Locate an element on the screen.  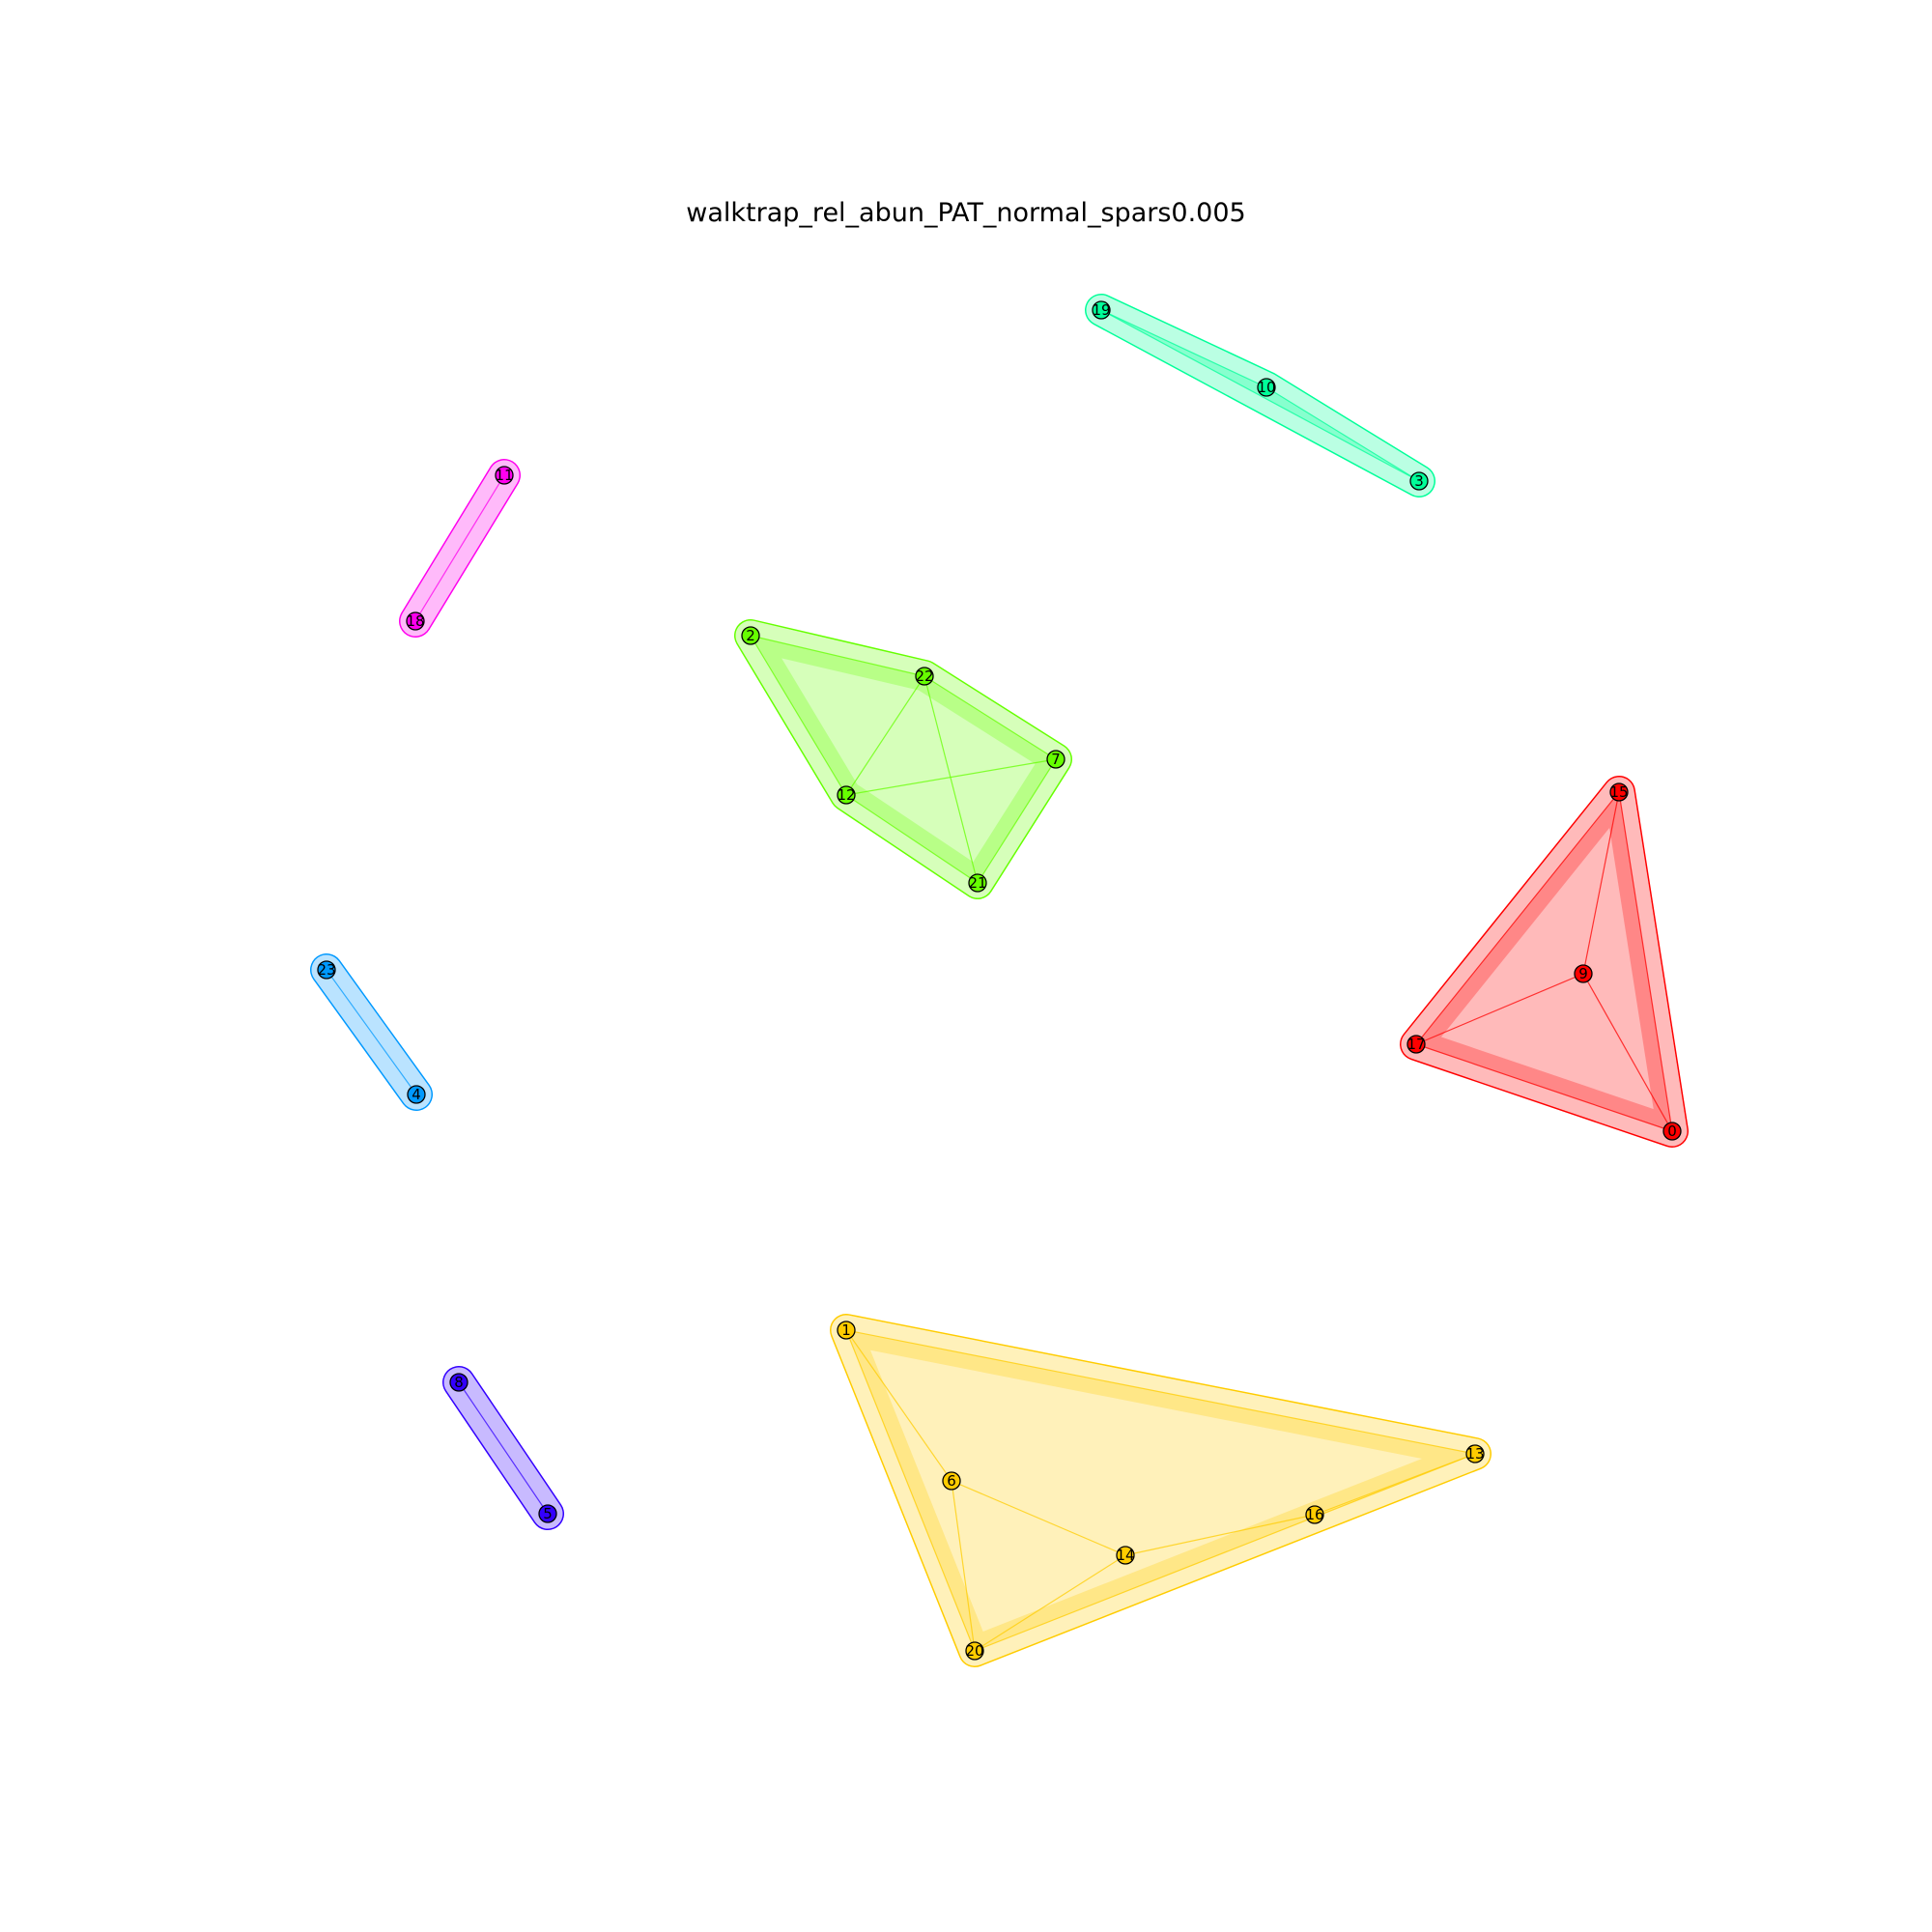
node-label: 21 is located at coordinates (977, 883).